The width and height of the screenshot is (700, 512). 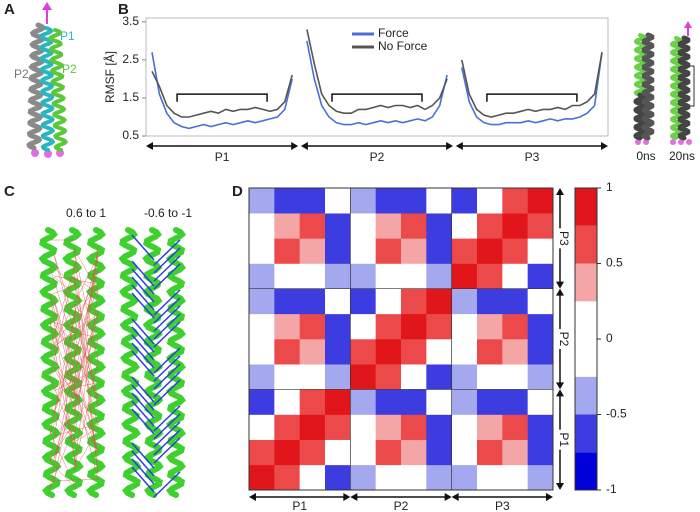 I want to click on snapshots, so click(x=665, y=83).